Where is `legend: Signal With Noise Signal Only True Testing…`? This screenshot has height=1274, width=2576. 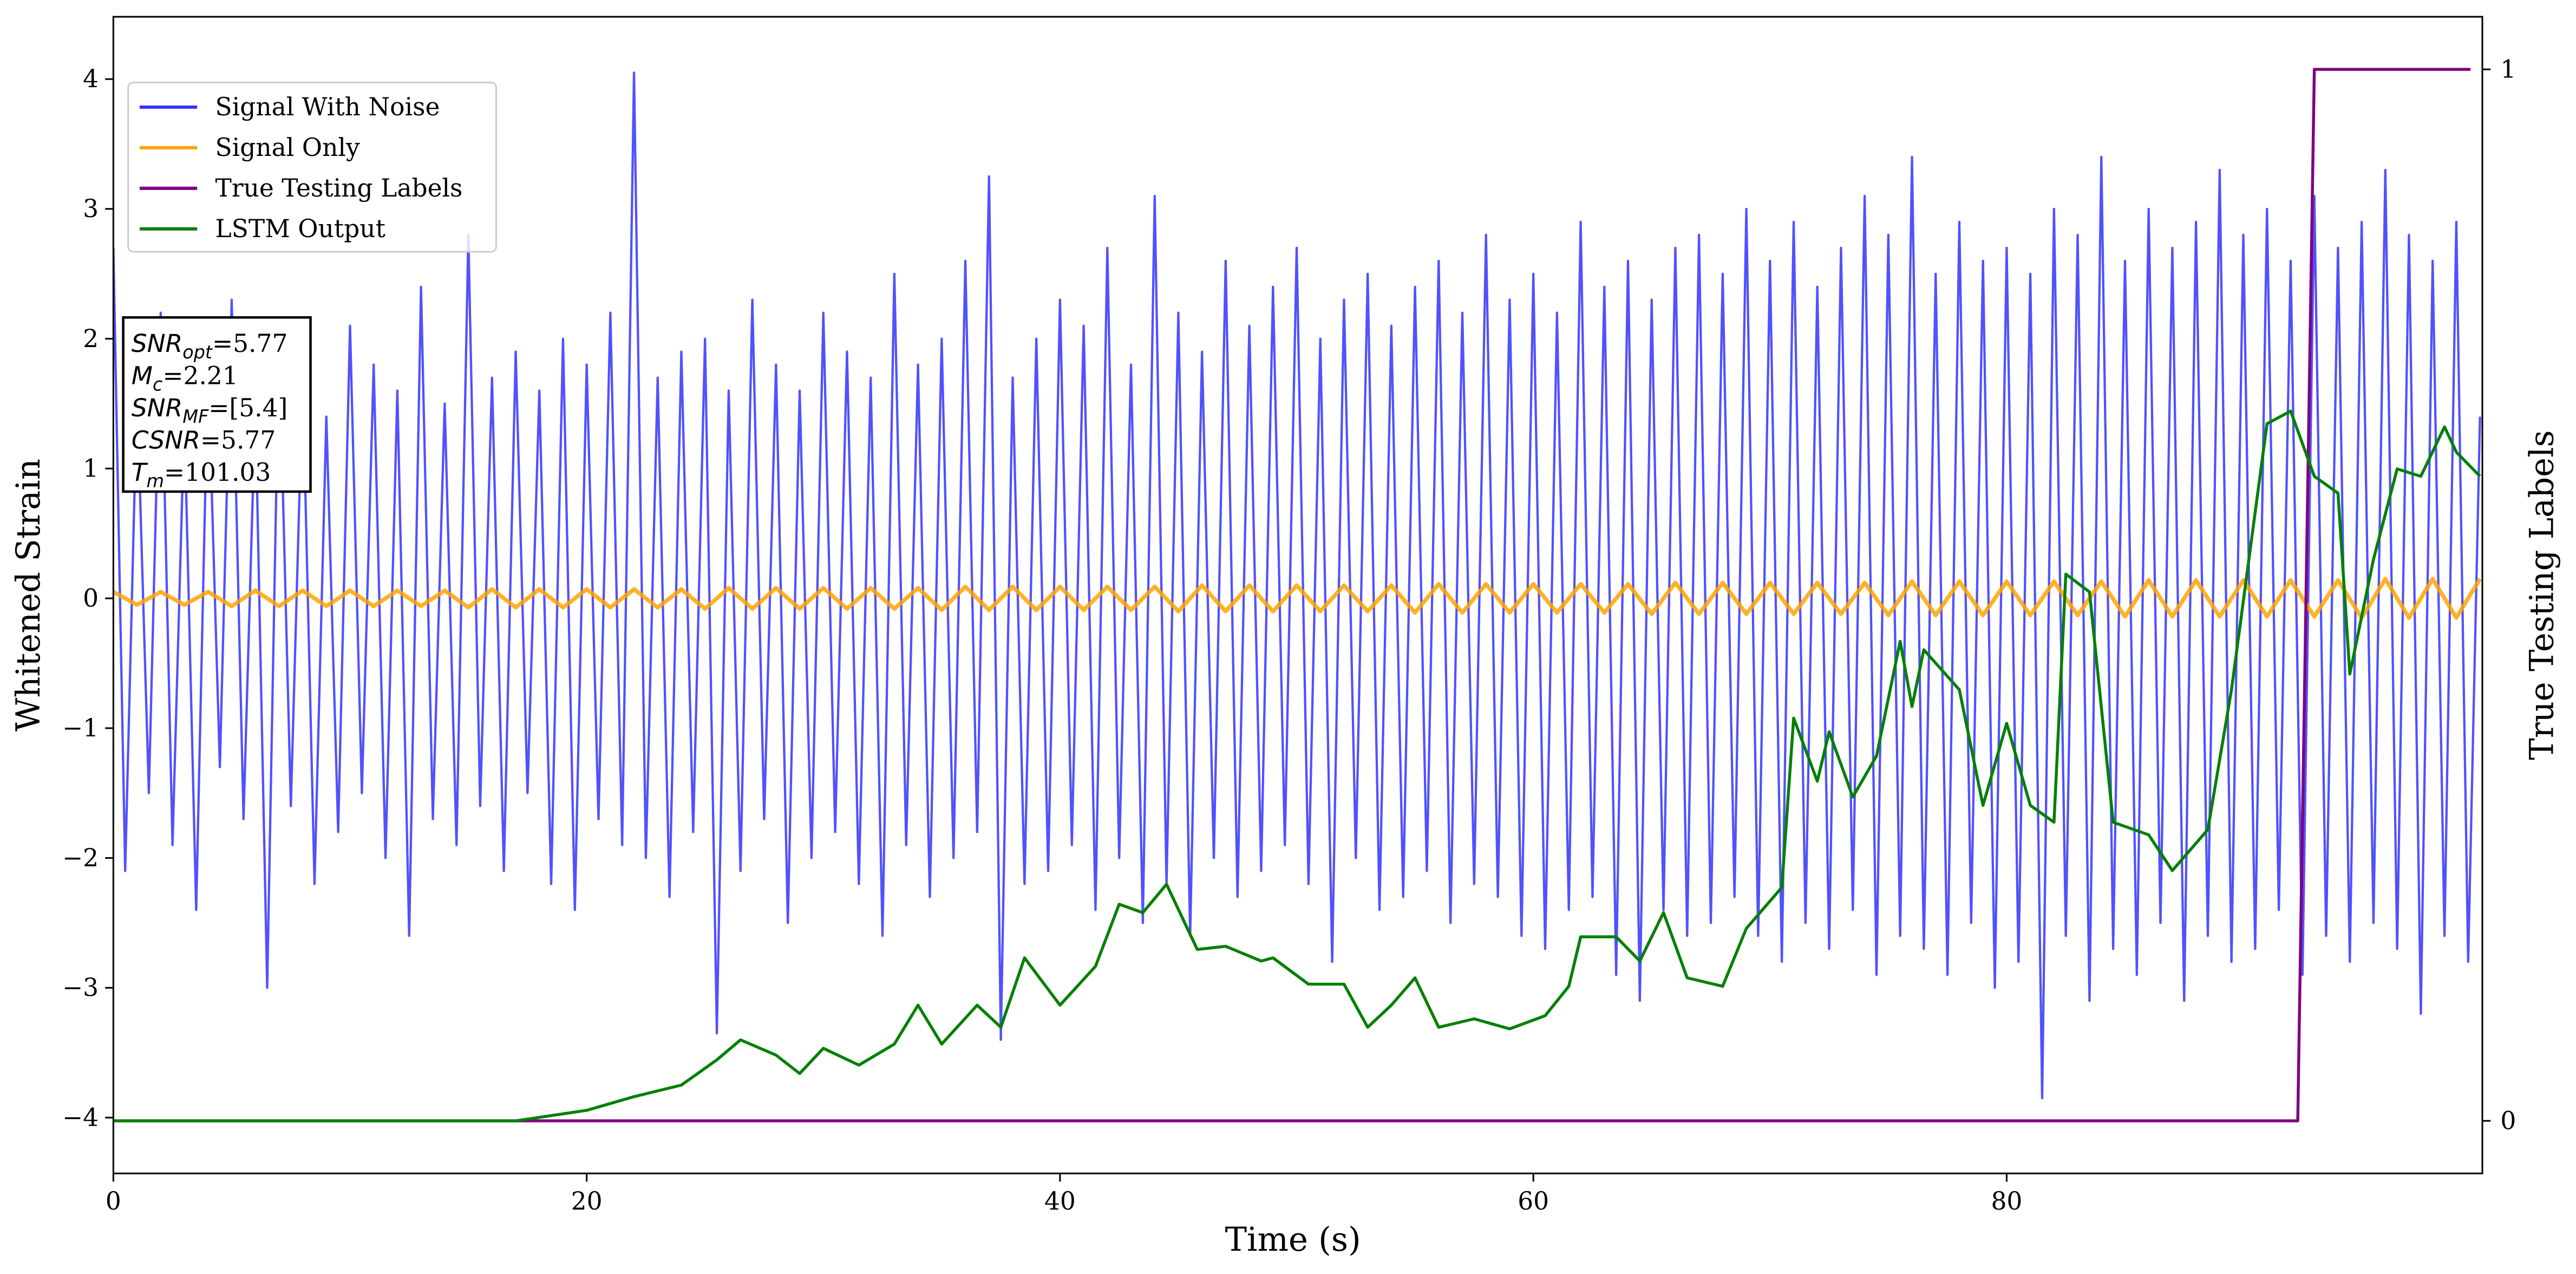
legend: Signal With Noise Signal Only True Testing… is located at coordinates (312, 167).